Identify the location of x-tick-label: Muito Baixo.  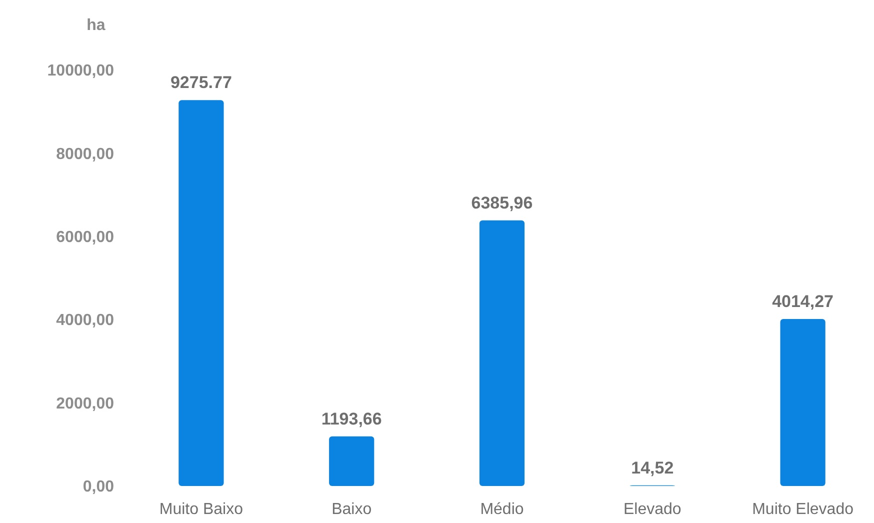
(201, 509).